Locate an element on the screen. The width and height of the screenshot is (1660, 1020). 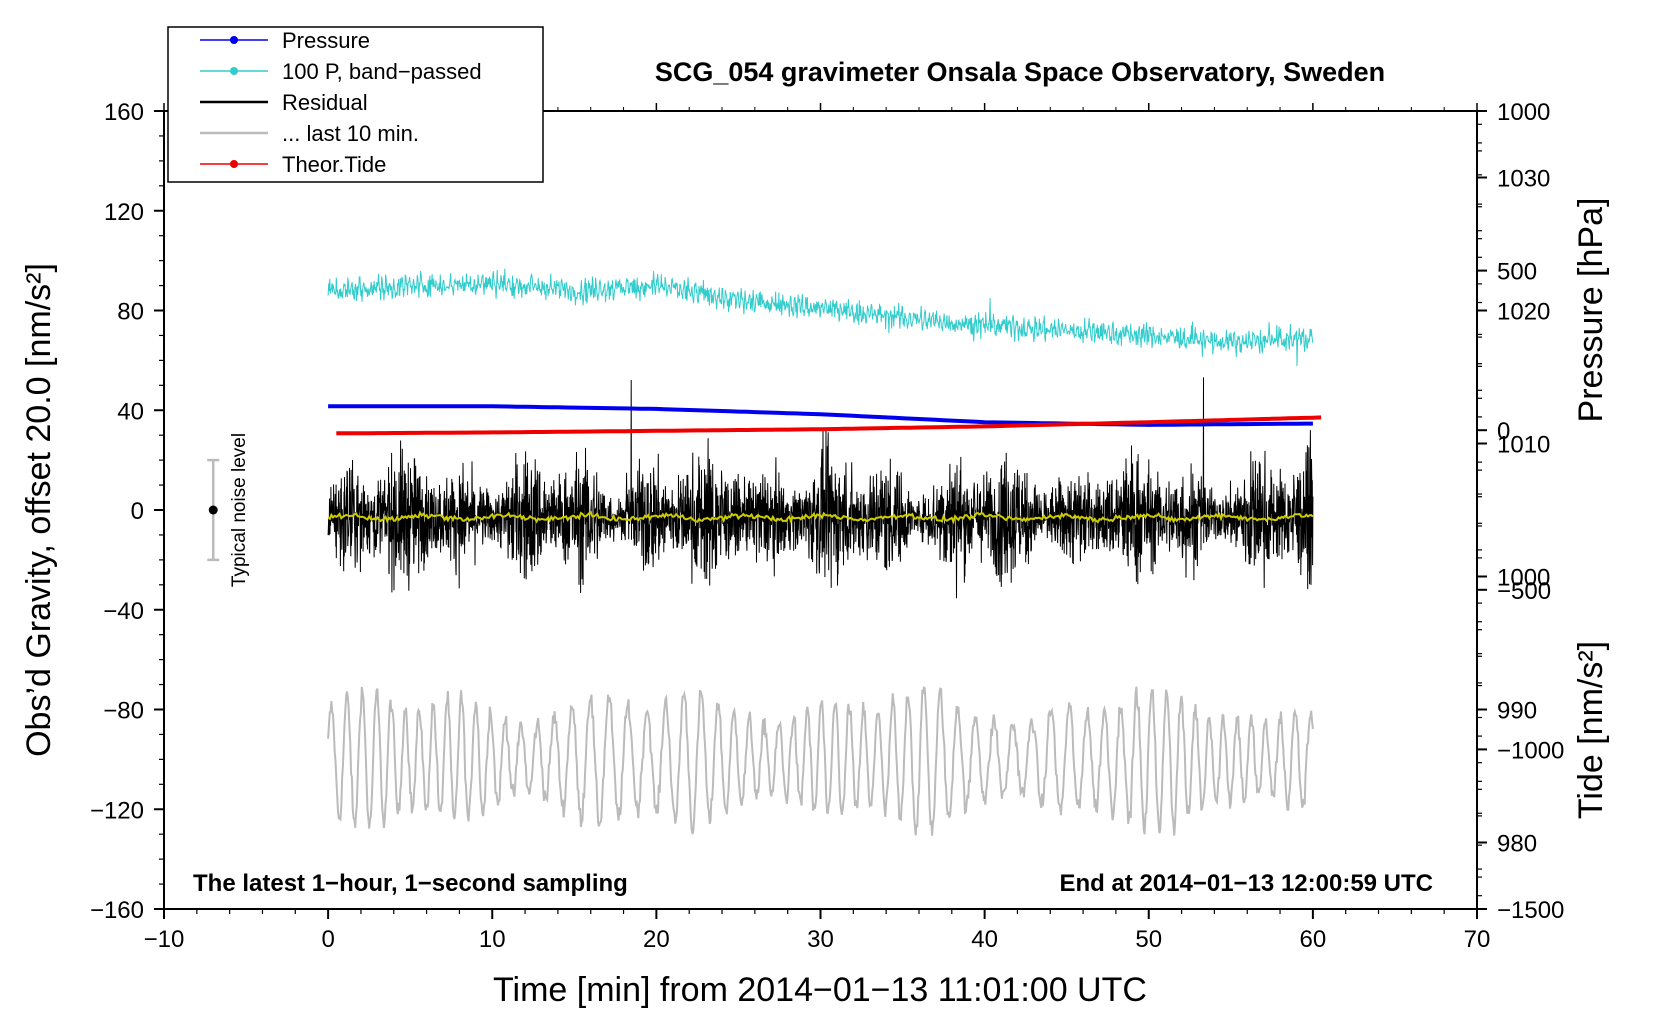
x-tick-label: −10 is located at coordinates (164, 939).